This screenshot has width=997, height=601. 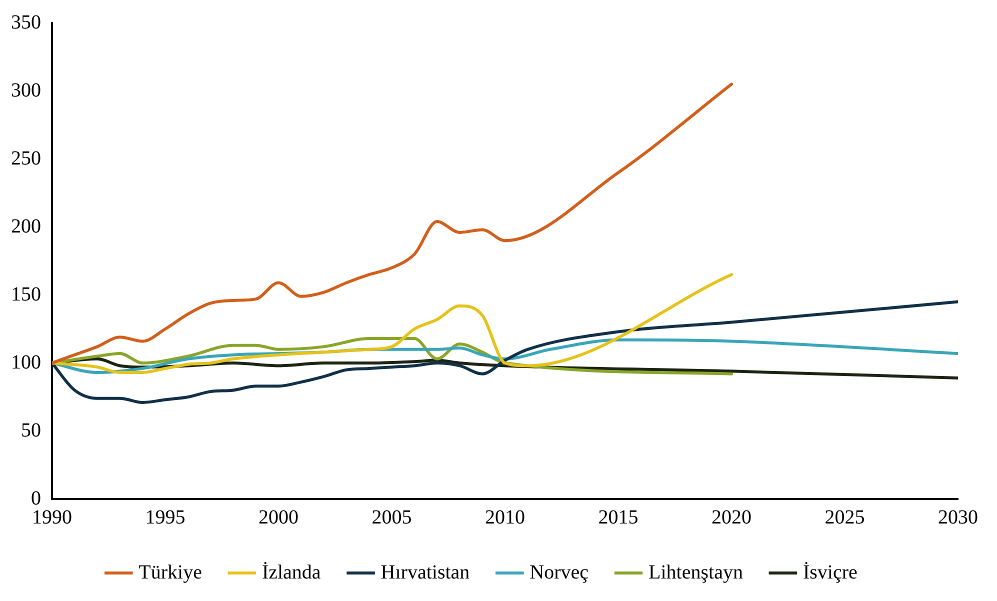 What do you see at coordinates (392, 517) in the screenshot?
I see `x-tick-label: 2005` at bounding box center [392, 517].